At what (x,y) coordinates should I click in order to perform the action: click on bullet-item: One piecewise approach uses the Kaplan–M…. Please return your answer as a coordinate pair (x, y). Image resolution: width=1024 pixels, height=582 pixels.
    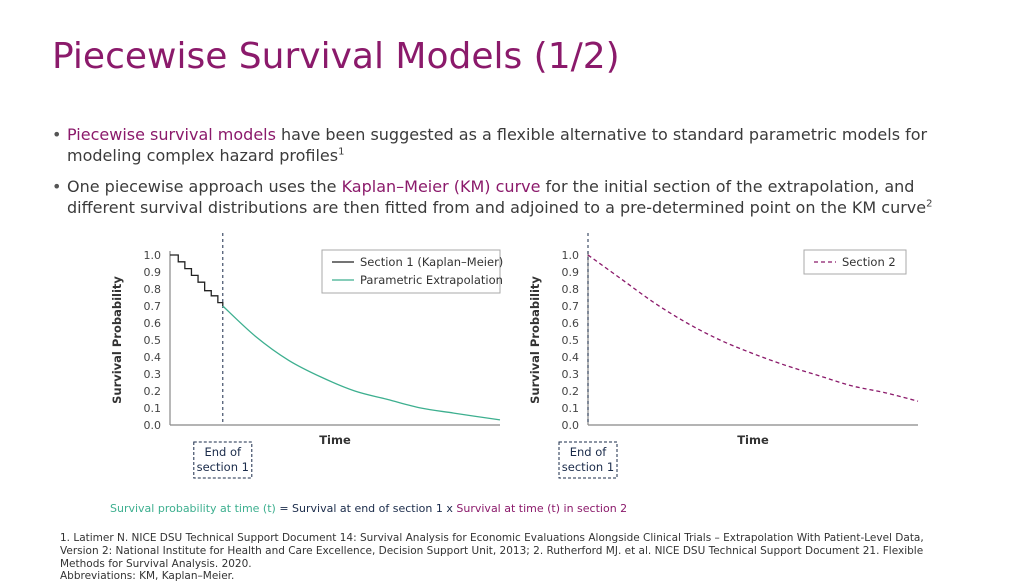
    Looking at the image, I should click on (517, 197).